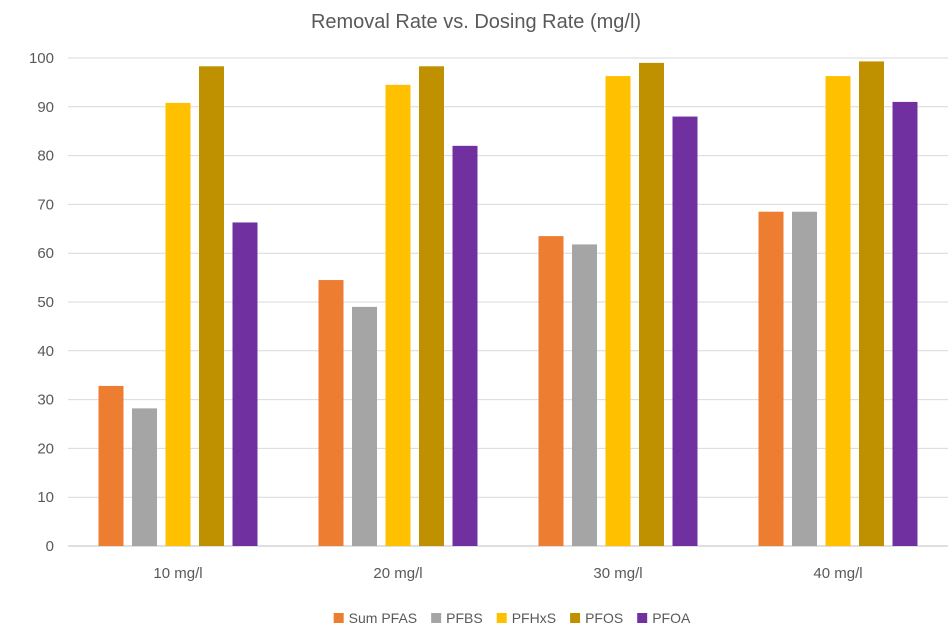 This screenshot has height=638, width=952. What do you see at coordinates (476, 22) in the screenshot?
I see `chart-title: Removal Rate vs. Dosing Rate (mg/l)` at bounding box center [476, 22].